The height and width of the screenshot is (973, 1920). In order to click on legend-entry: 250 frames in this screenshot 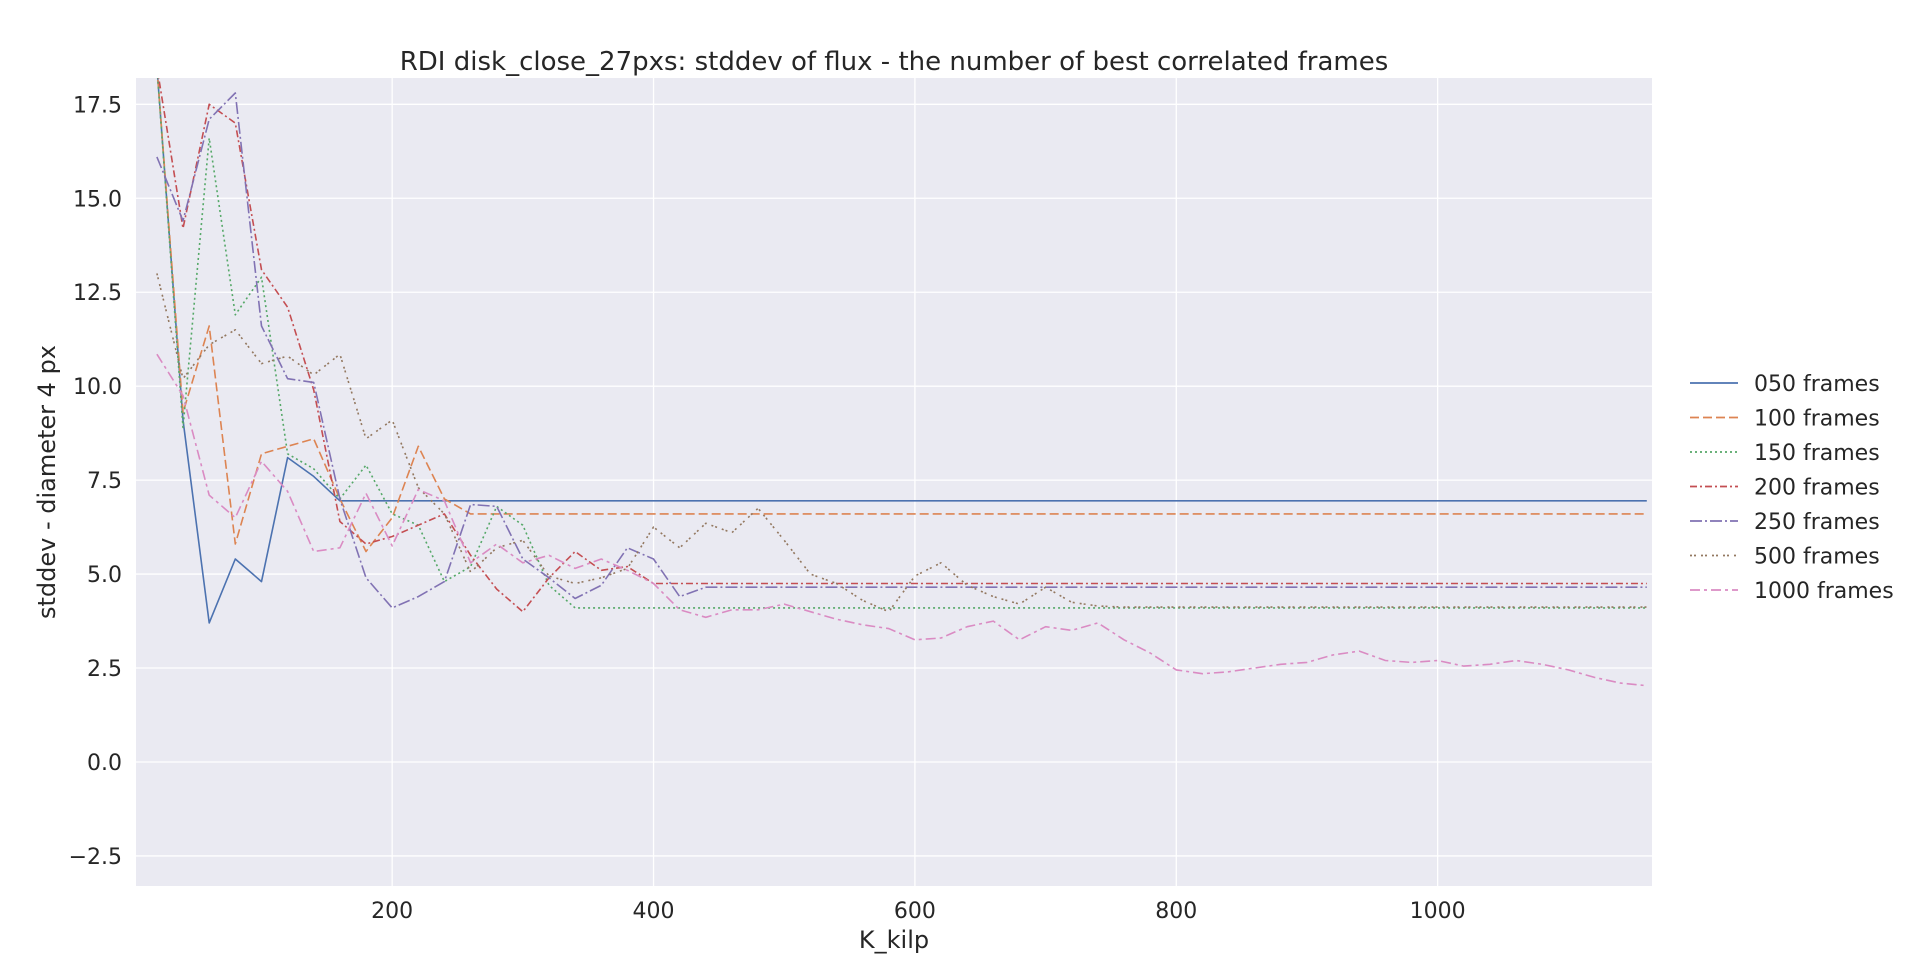, I will do `click(1817, 522)`.